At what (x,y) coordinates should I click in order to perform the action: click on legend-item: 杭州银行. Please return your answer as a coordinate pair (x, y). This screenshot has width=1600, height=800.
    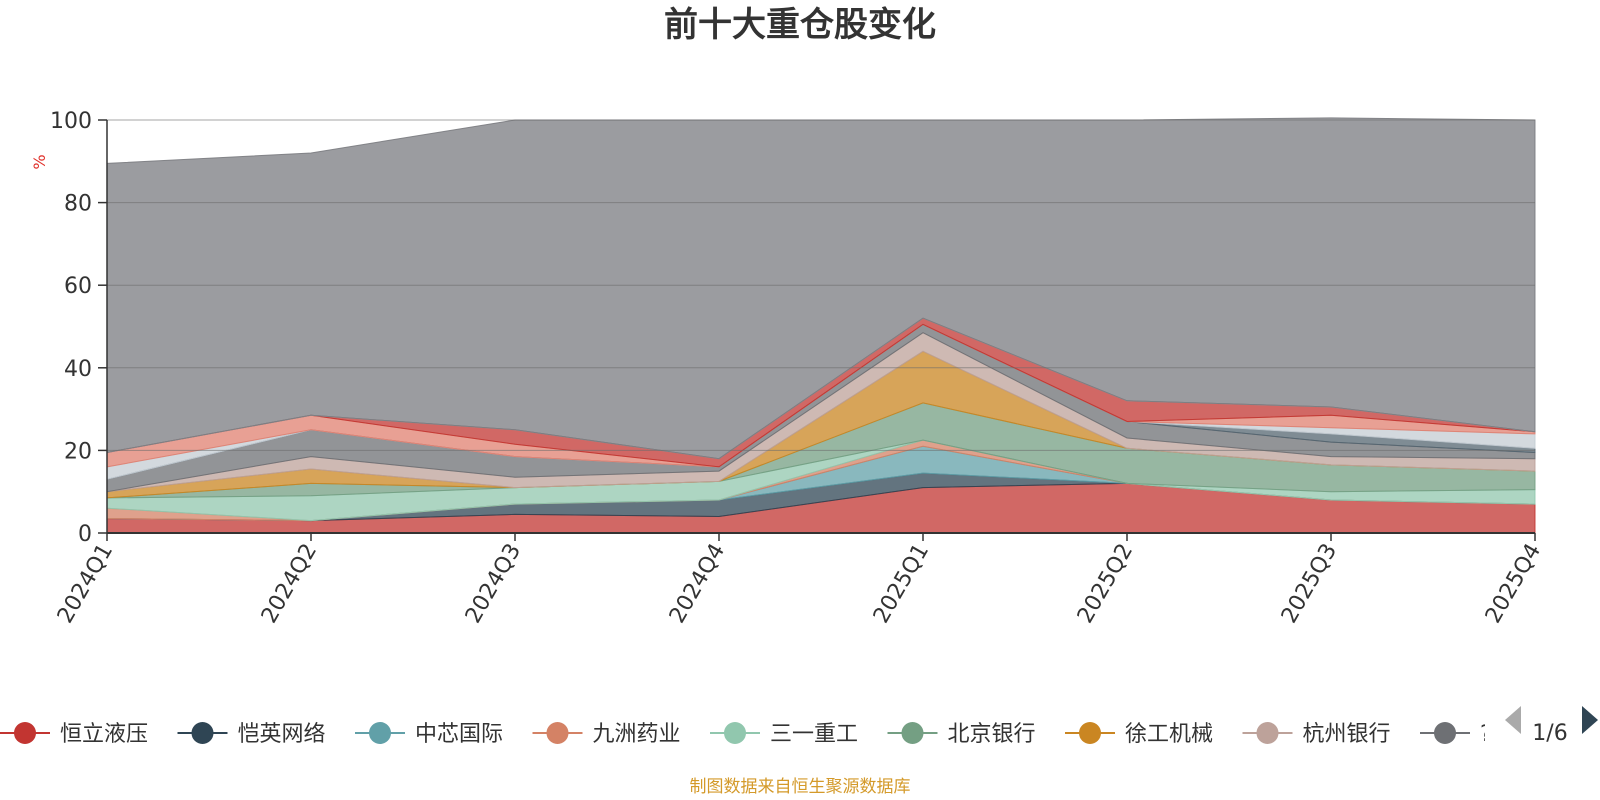
    Looking at the image, I should click on (1316, 734).